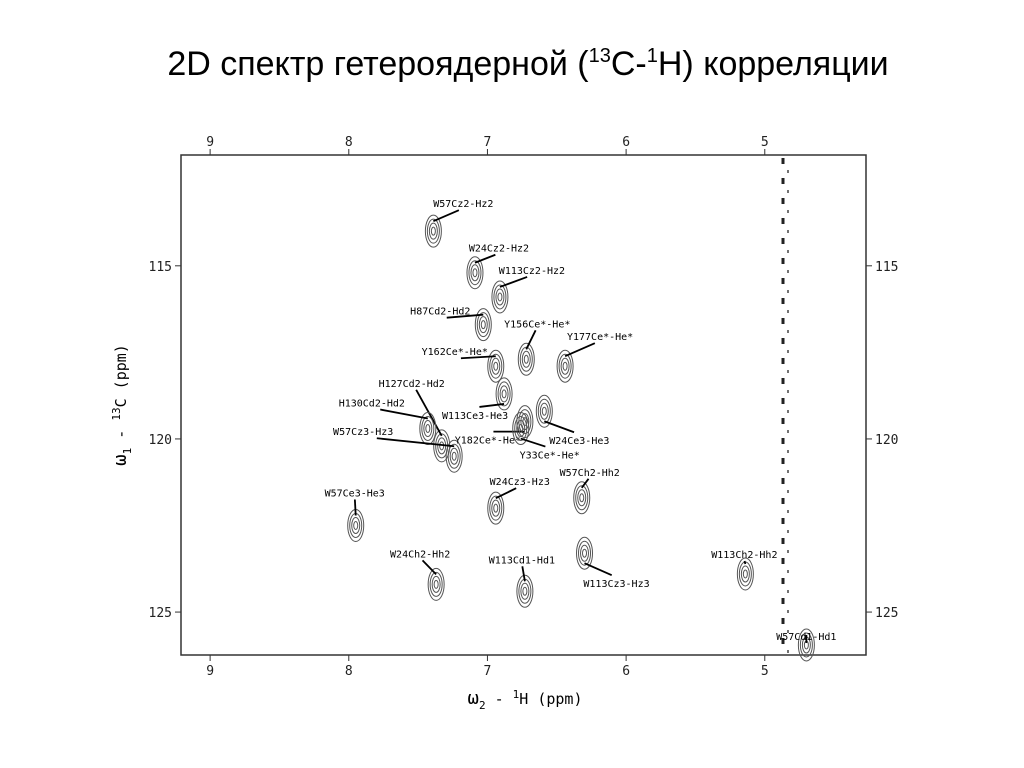  What do you see at coordinates (600, 337) in the screenshot?
I see `peak-label: Y177Ce*-He*` at bounding box center [600, 337].